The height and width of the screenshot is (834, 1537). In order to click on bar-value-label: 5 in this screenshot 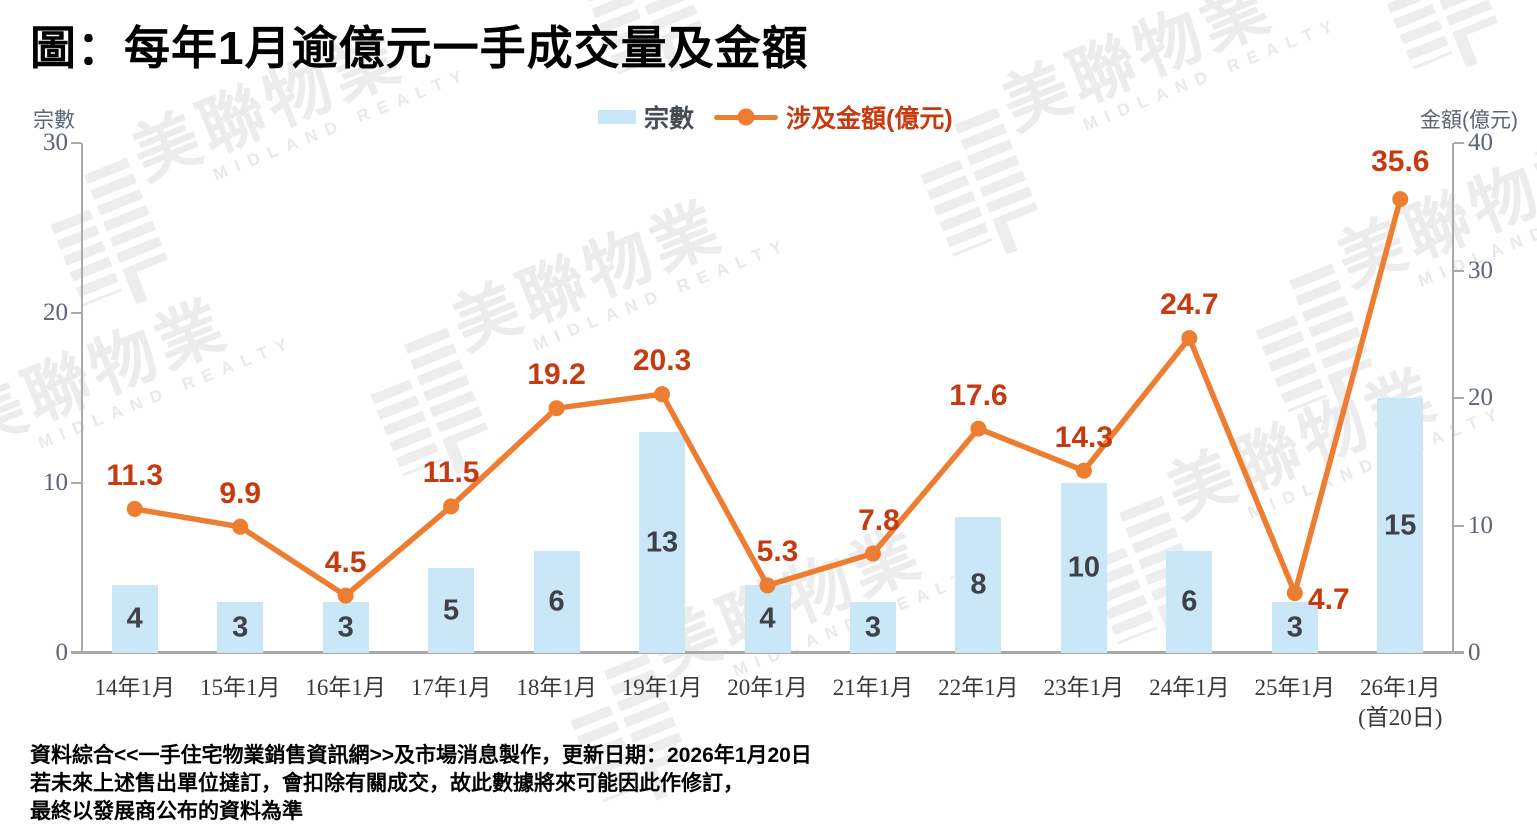, I will do `click(451, 610)`.